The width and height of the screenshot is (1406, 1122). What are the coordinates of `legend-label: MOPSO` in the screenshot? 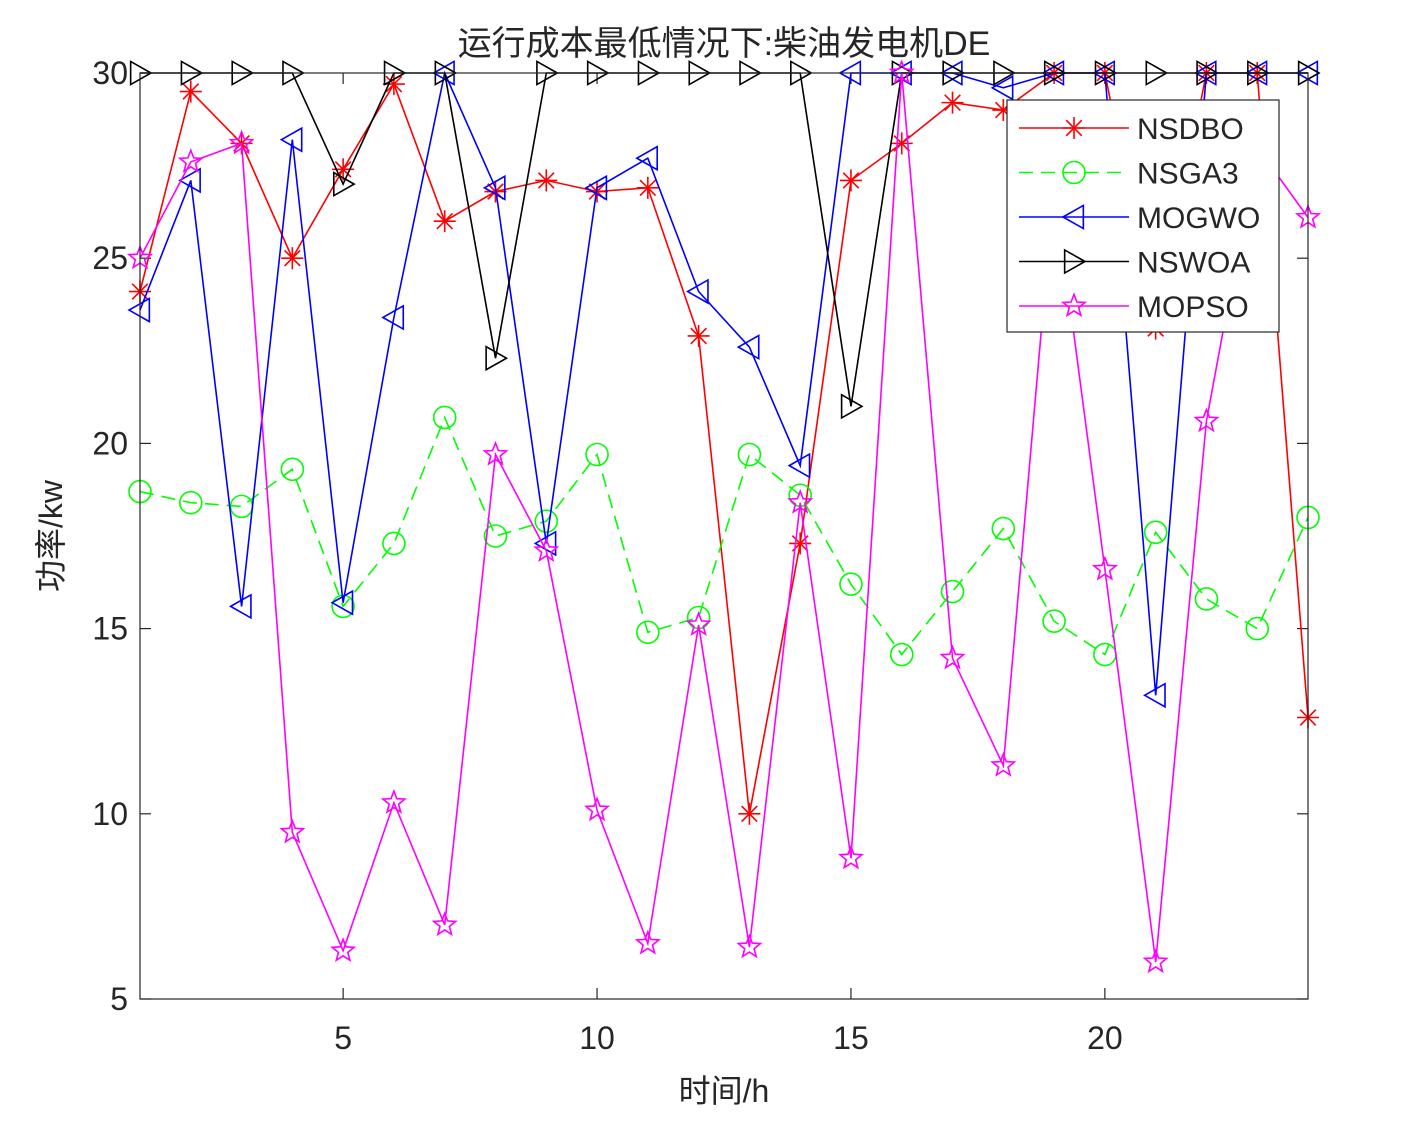 It's located at (1193, 307).